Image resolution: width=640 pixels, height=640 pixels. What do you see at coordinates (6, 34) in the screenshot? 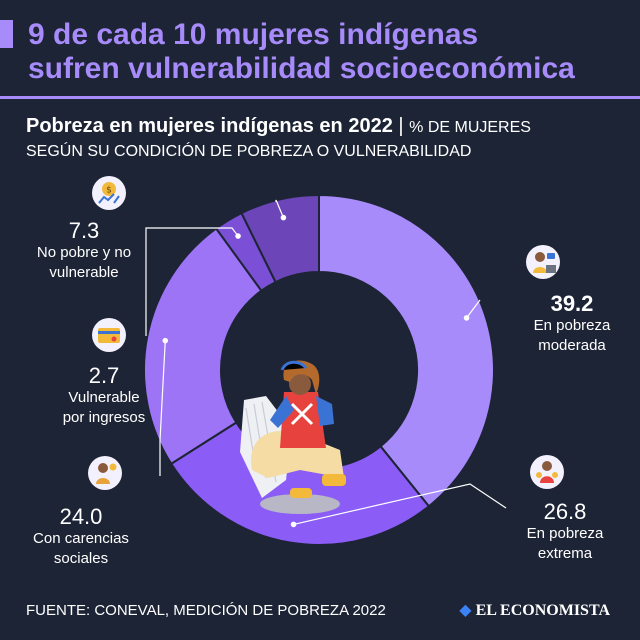
I see `title-accent-bar` at bounding box center [6, 34].